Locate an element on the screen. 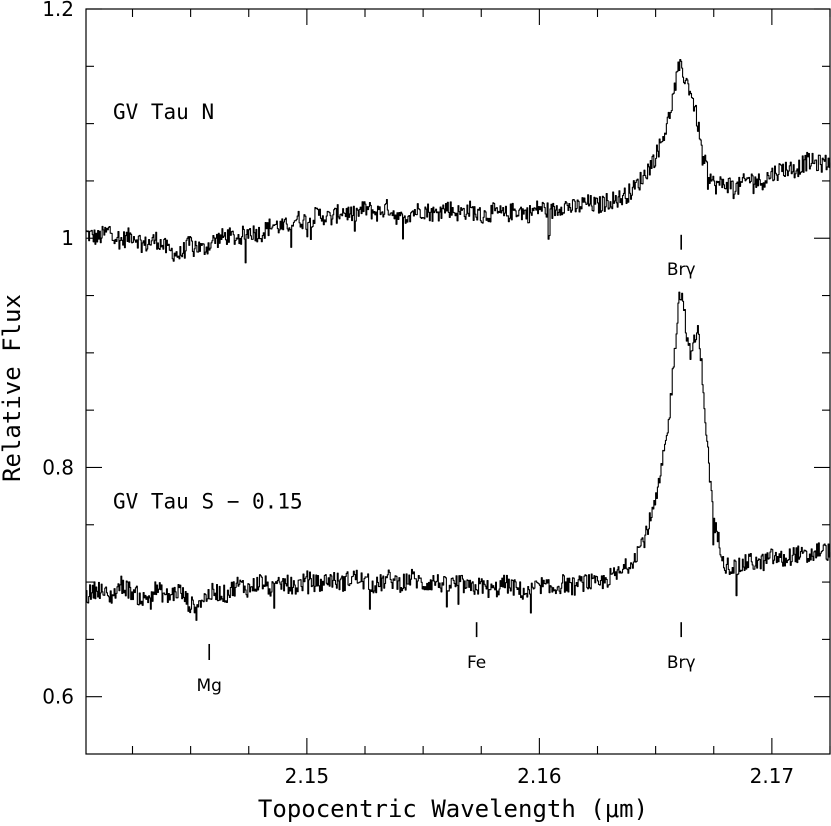 The height and width of the screenshot is (826, 831). y-tick-label: 1.2 is located at coordinates (58, 10).